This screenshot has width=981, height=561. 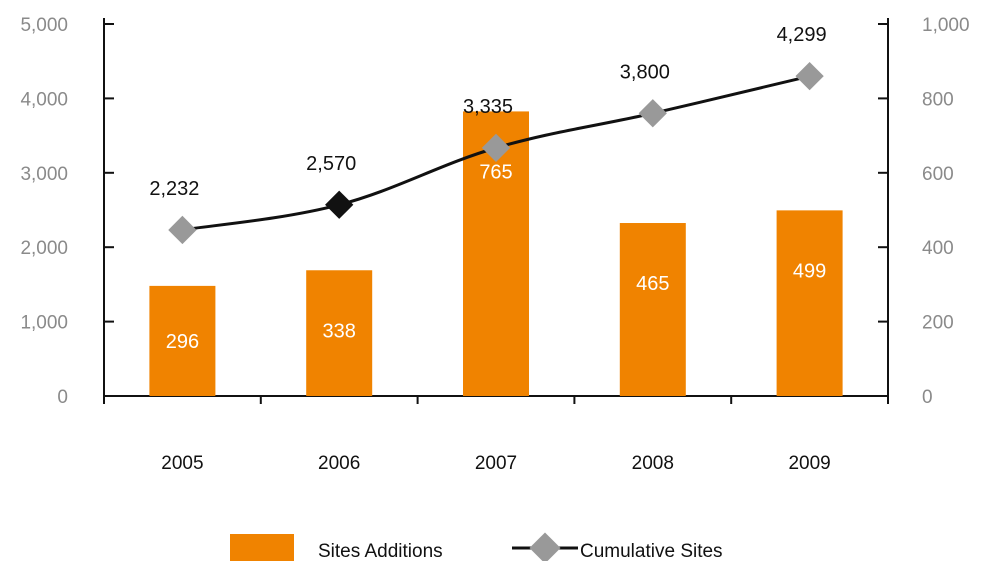 I want to click on y-left-tick-label: 5,000, so click(x=44, y=25).